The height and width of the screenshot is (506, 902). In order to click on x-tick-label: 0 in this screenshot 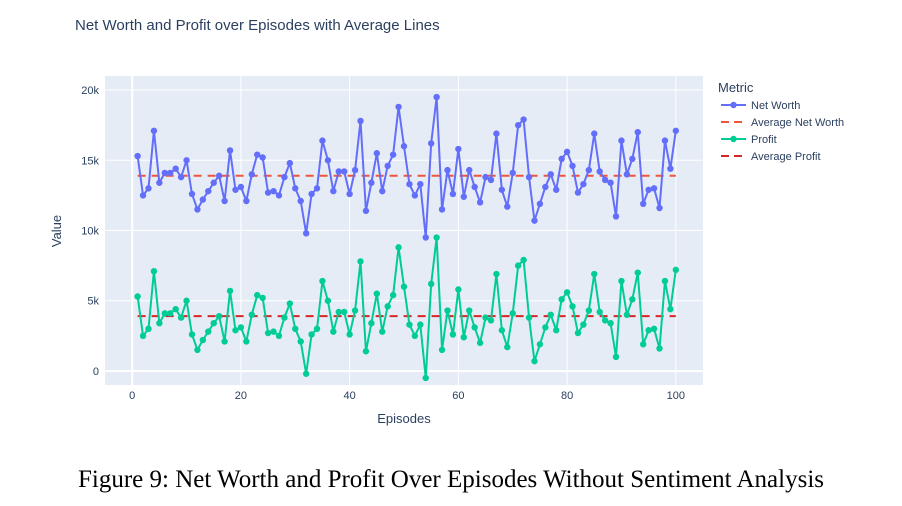, I will do `click(132, 396)`.